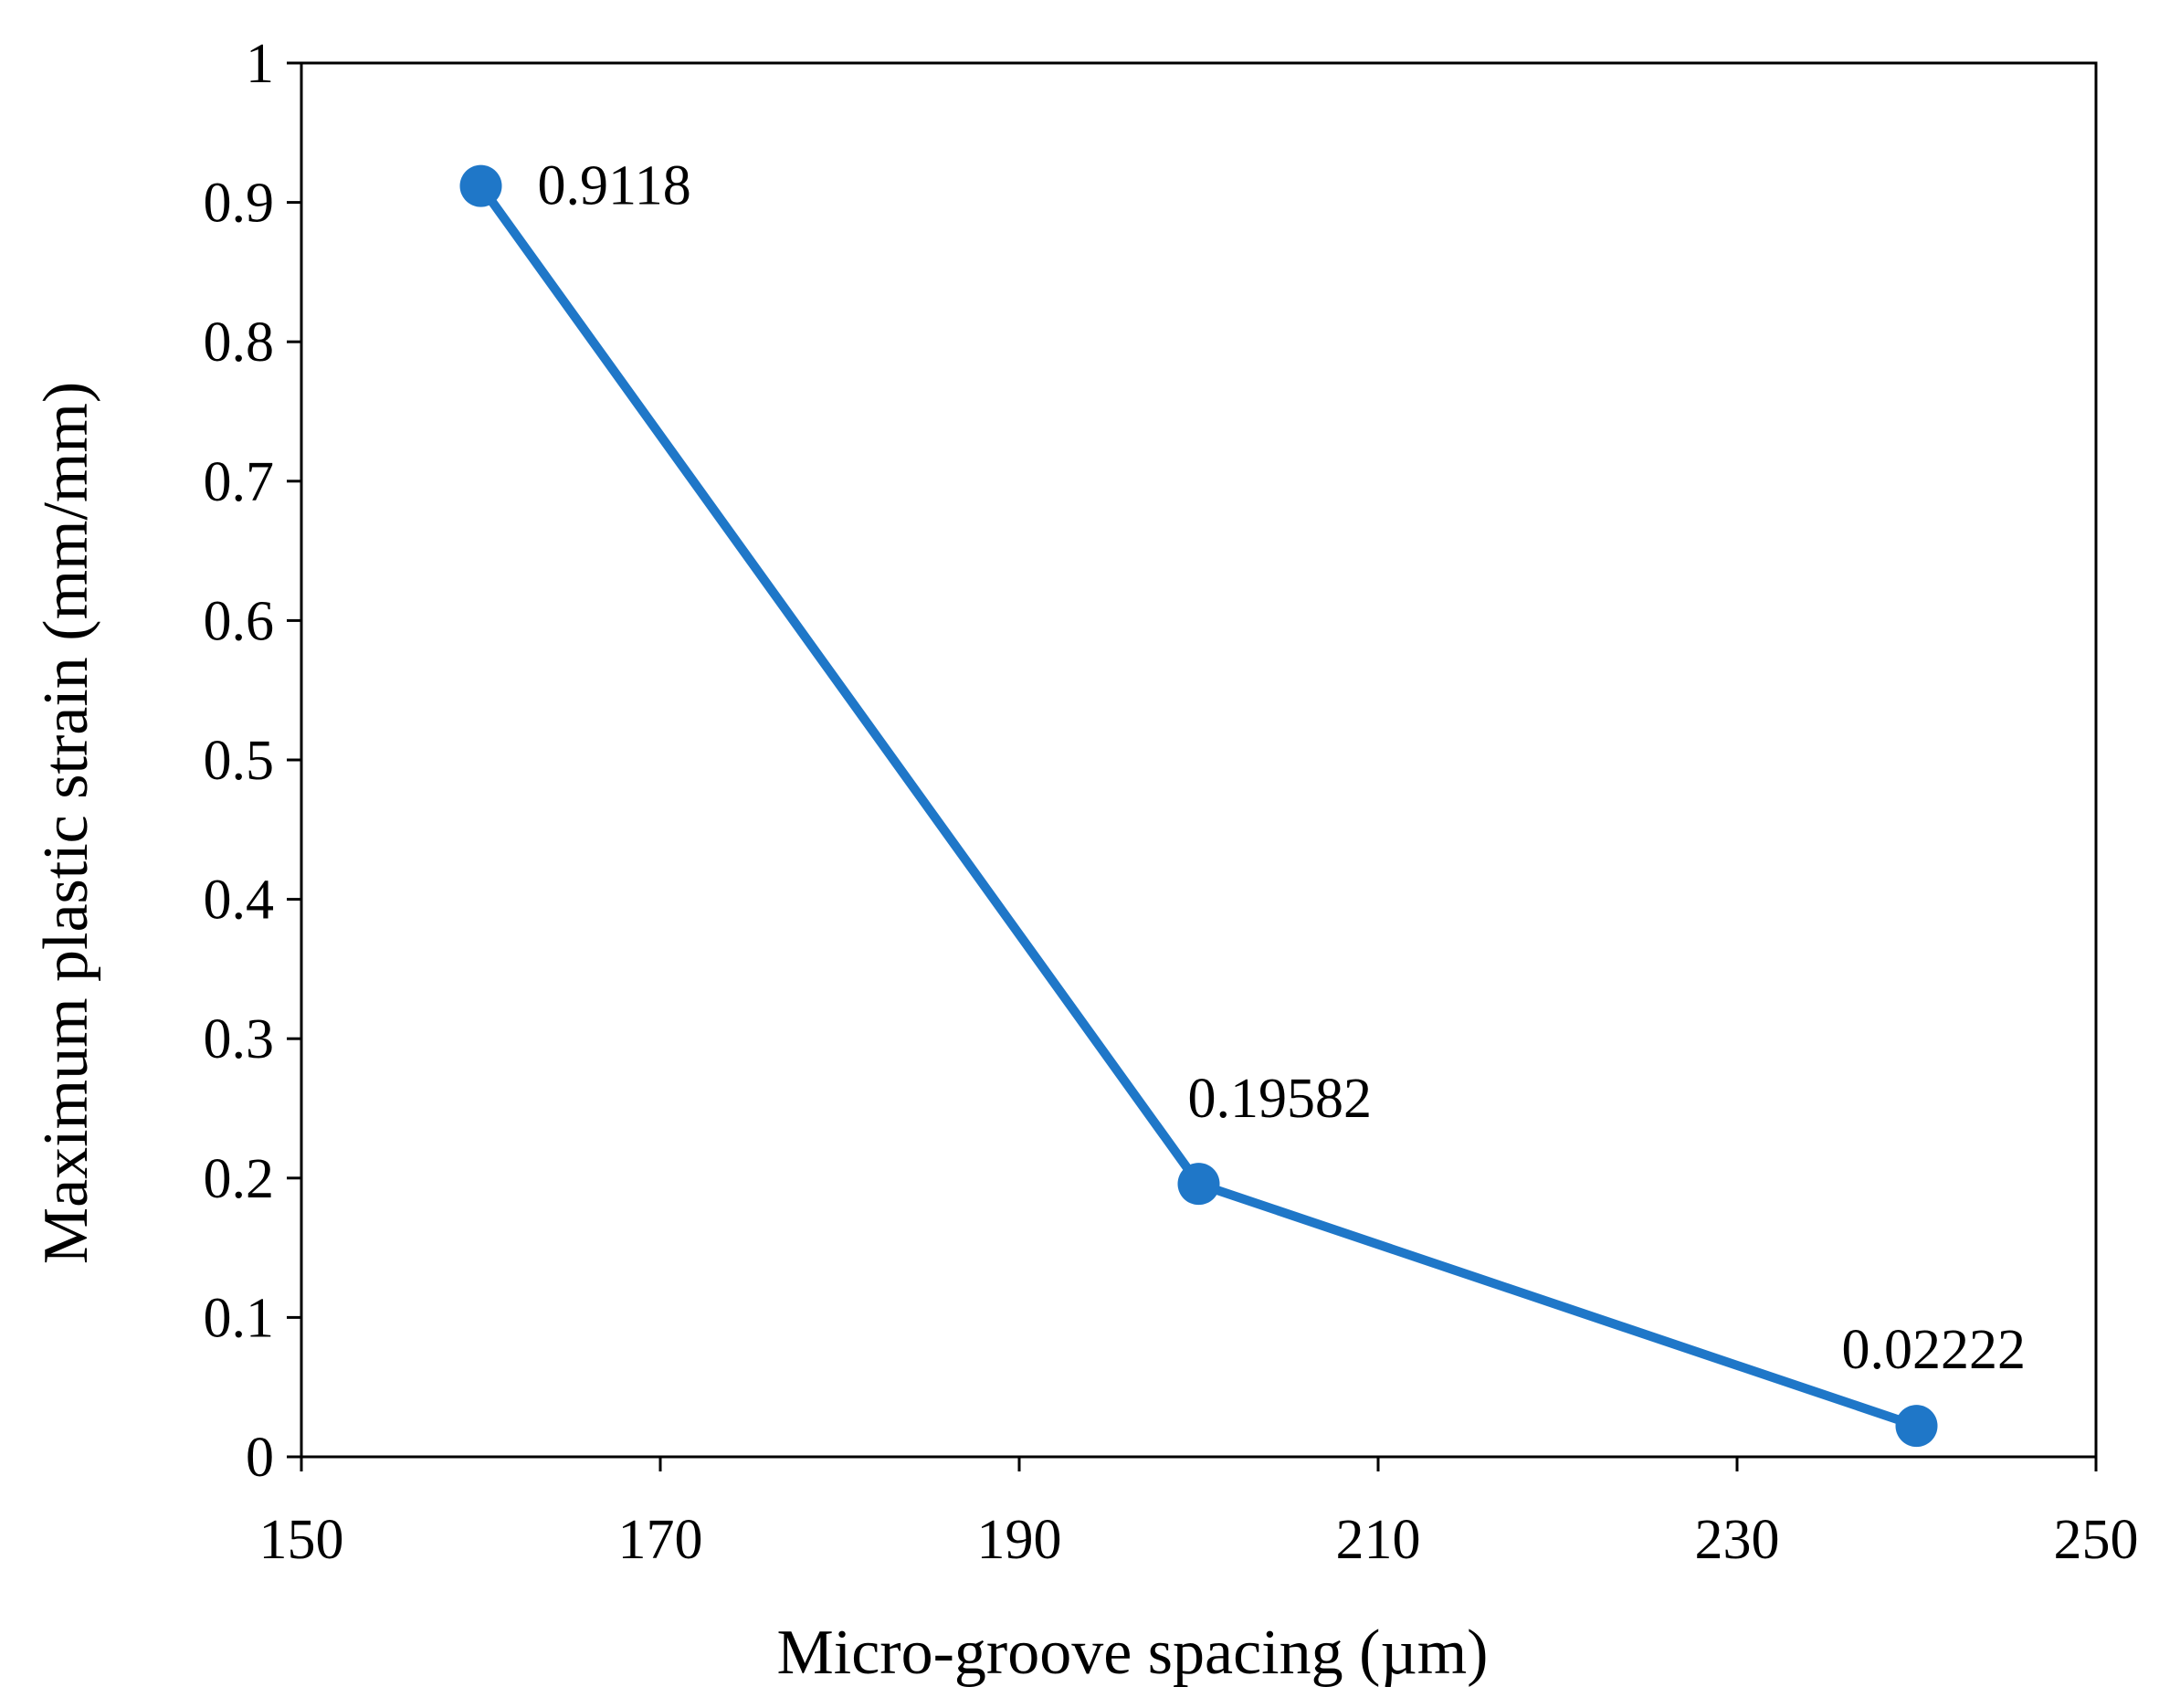 The width and height of the screenshot is (2159, 1708). What do you see at coordinates (1199, 1514) in the screenshot?
I see `x-axis: 150 170 190 210 230 250` at bounding box center [1199, 1514].